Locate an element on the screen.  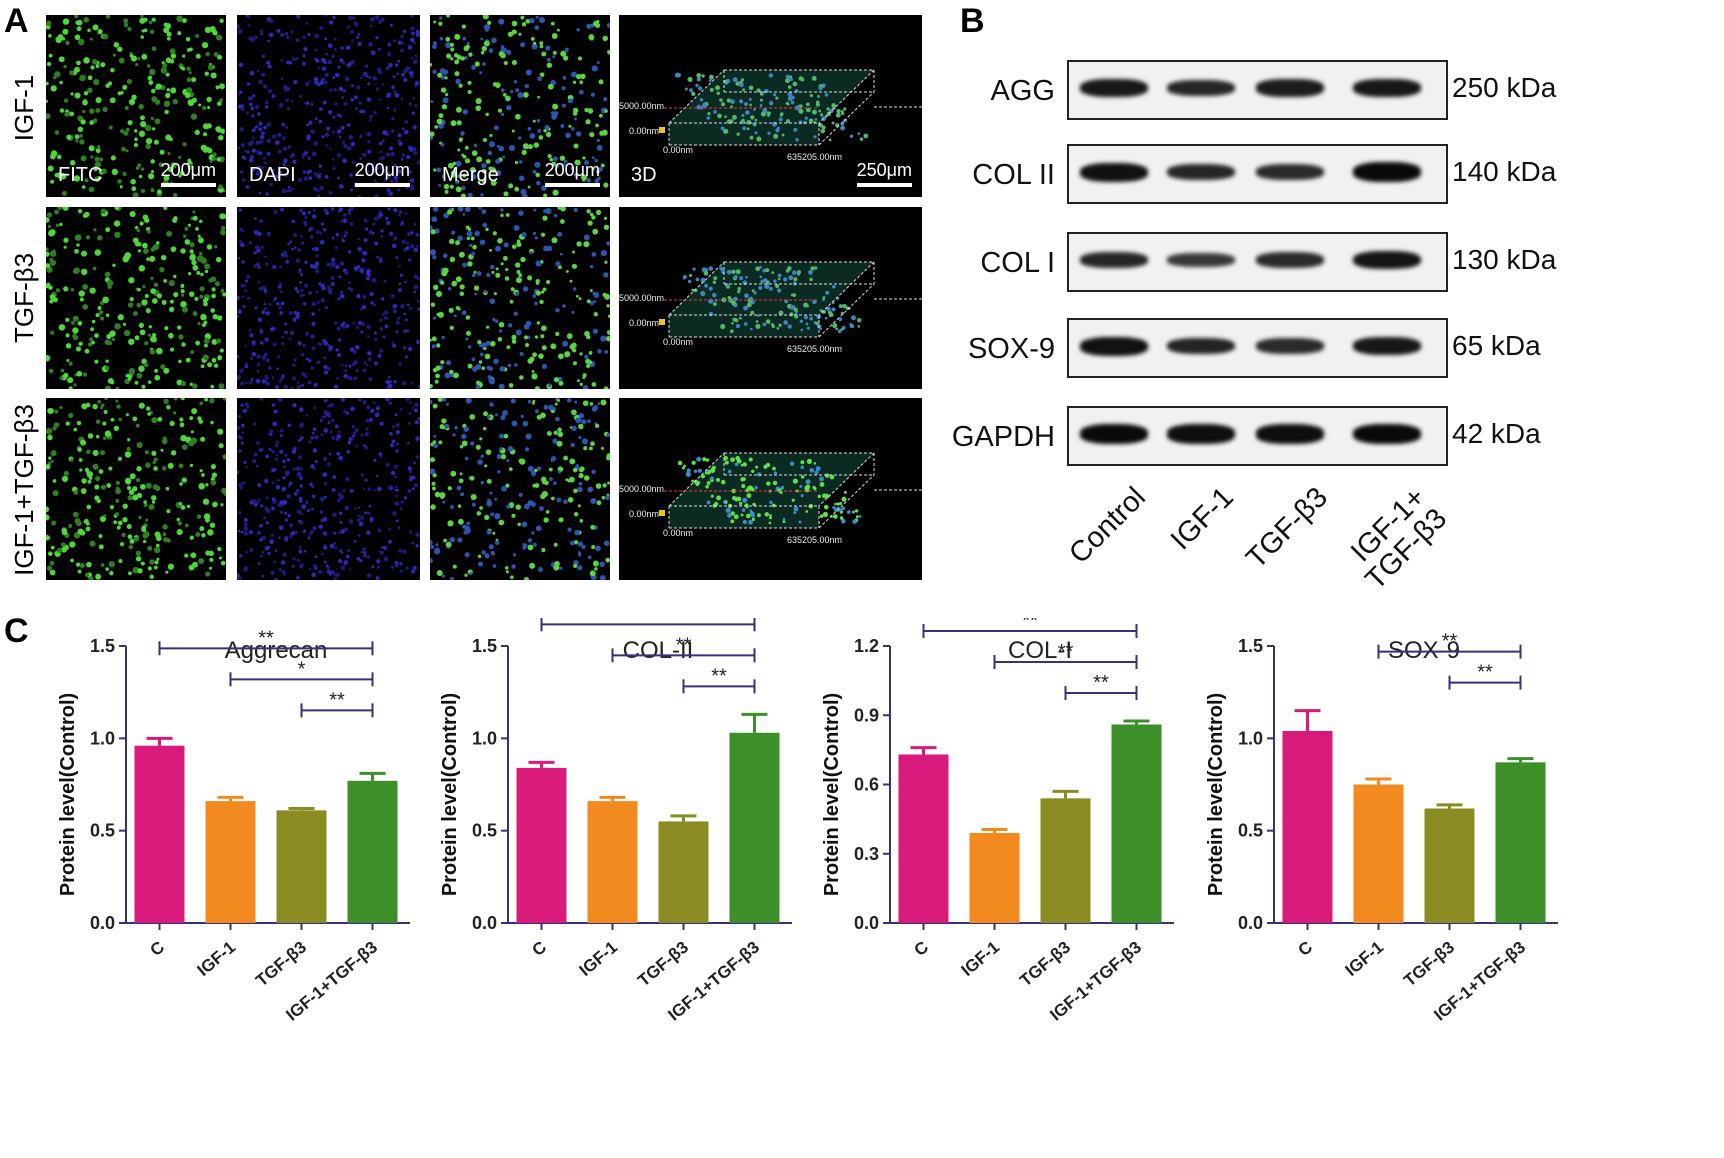
micro-panel-r2-3d: 5000.00nm 0.00nm 0.00nm 635205.00nm is located at coordinates (770, 489).